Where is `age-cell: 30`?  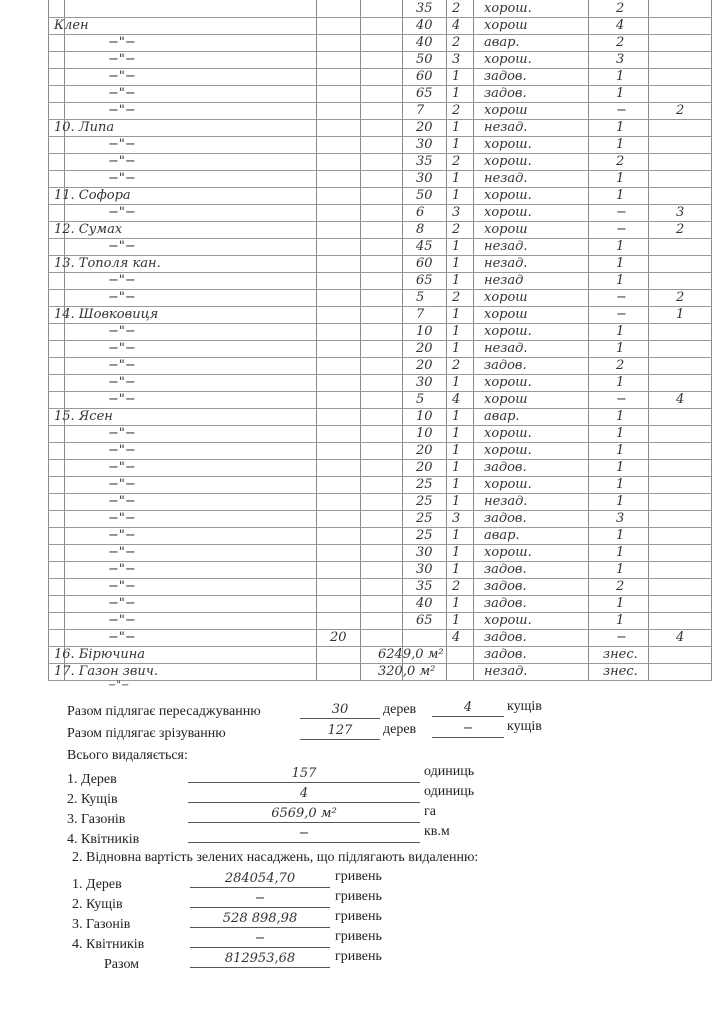
age-cell: 30 is located at coordinates (424, 178).